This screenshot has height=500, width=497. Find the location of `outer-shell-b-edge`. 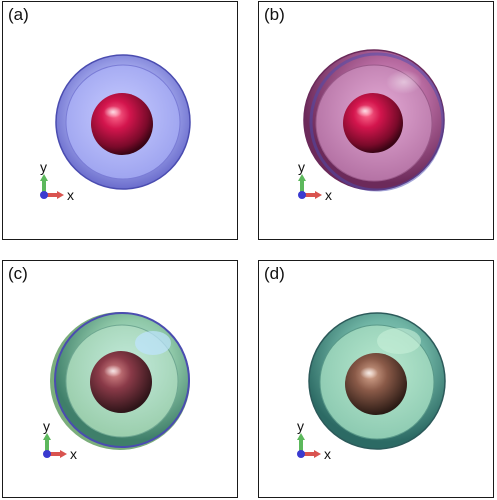

outer-shell-b-edge is located at coordinates (377, 122).